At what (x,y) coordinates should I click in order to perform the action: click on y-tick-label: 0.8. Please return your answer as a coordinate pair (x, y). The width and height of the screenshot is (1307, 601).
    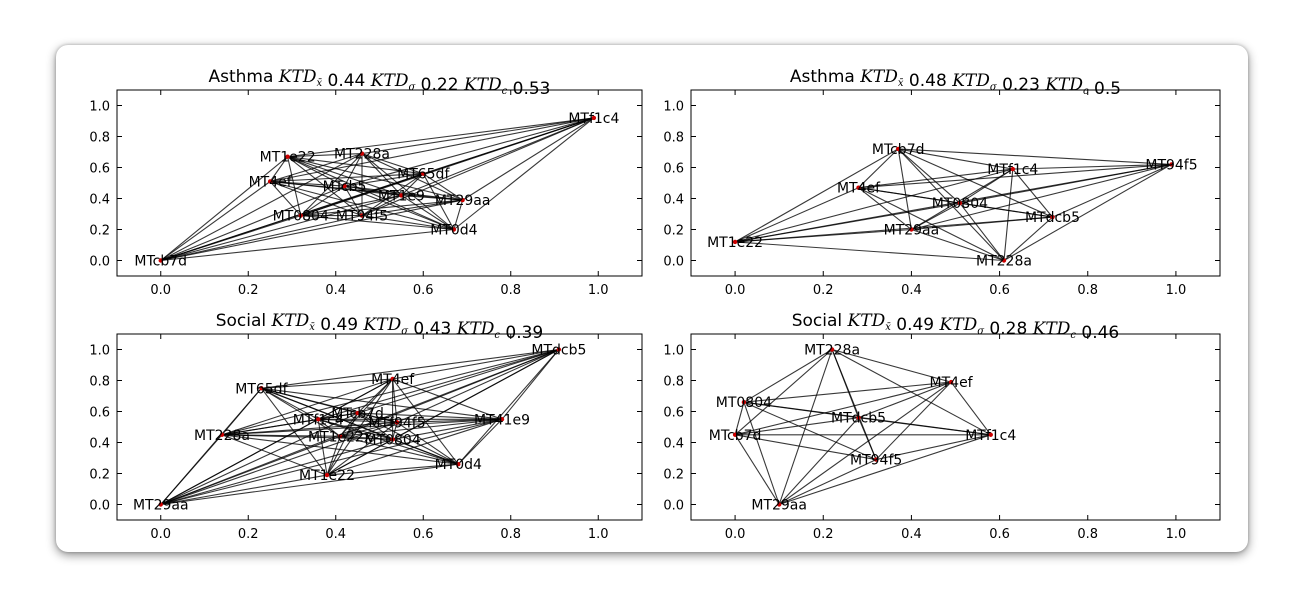
    Looking at the image, I should click on (673, 138).